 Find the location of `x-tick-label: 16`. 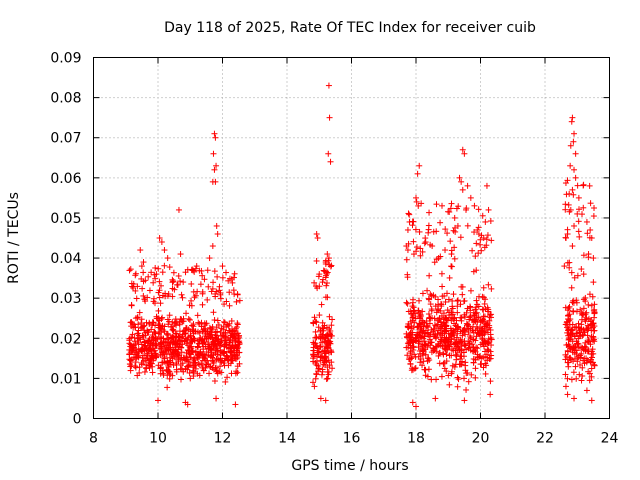

x-tick-label: 16 is located at coordinates (352, 439).